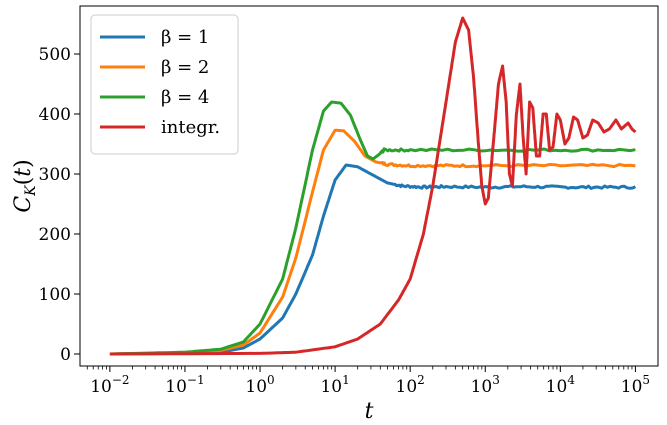 Image resolution: width=667 pixels, height=425 pixels. Describe the element at coordinates (635, 385) in the screenshot. I see `x-tick-label: 10⁵` at that location.